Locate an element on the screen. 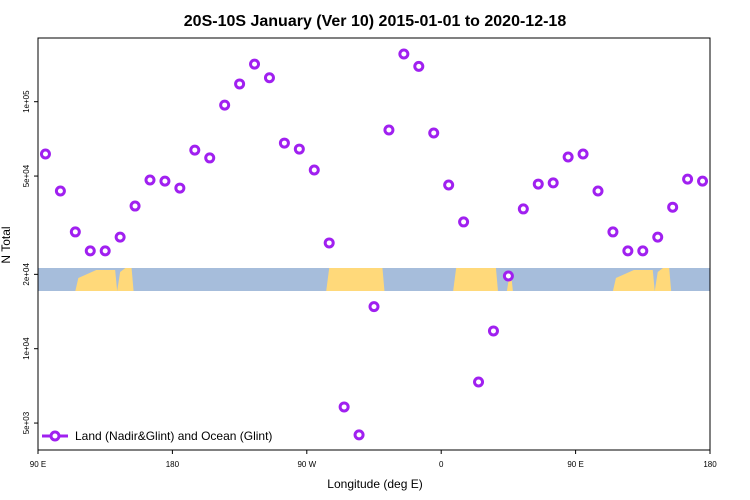 This screenshot has height=500, width=750. y-axis-label: N Total is located at coordinates (6, 244).